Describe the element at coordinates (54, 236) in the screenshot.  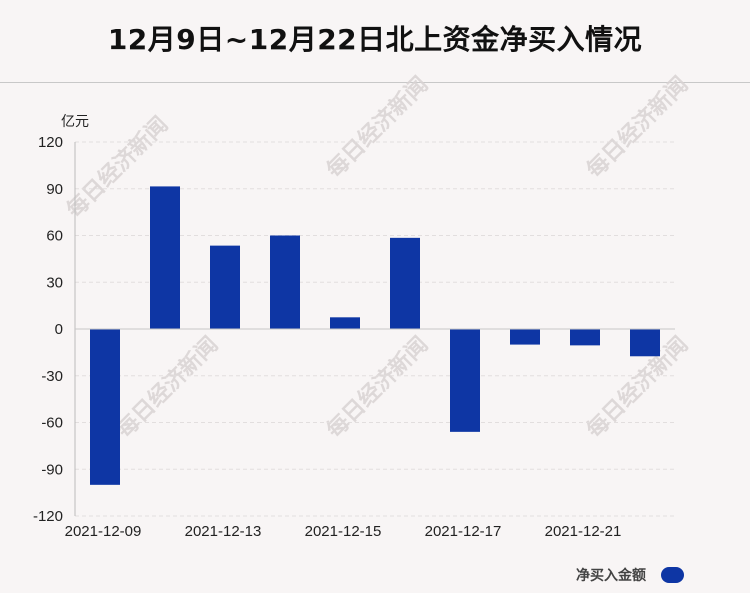
I see `y-tick-label: 60` at that location.